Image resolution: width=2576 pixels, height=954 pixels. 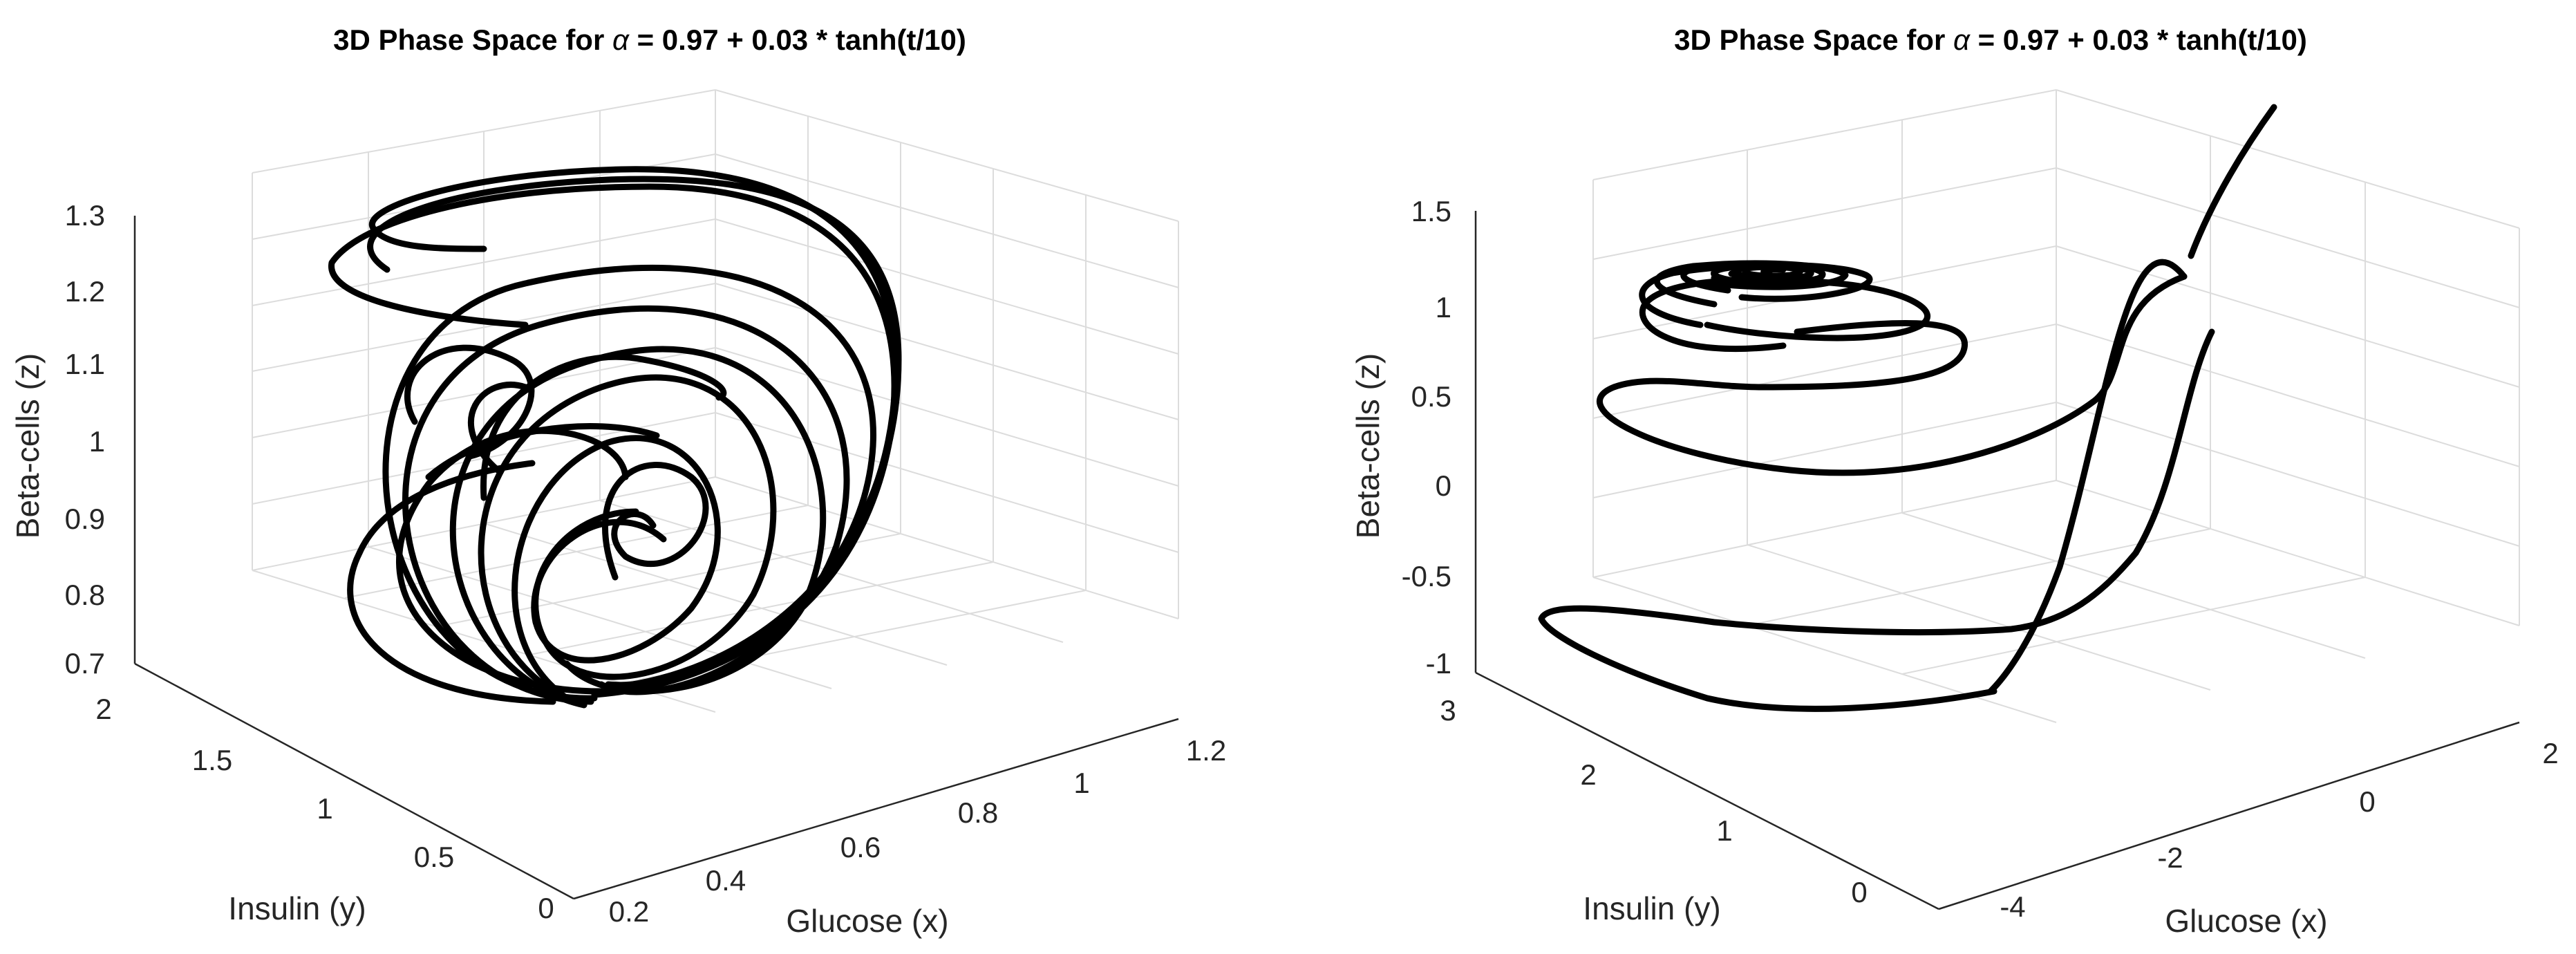 What do you see at coordinates (1653, 801) in the screenshot?
I see `plot-right-y-ticks: 3 2 1 0` at bounding box center [1653, 801].